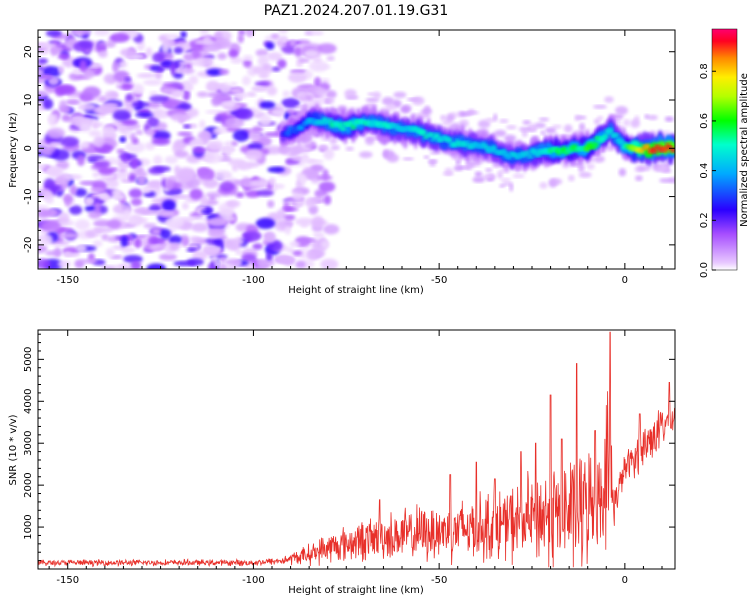  I want to click on colorbar-tick-label: 0.4, so click(704, 171).